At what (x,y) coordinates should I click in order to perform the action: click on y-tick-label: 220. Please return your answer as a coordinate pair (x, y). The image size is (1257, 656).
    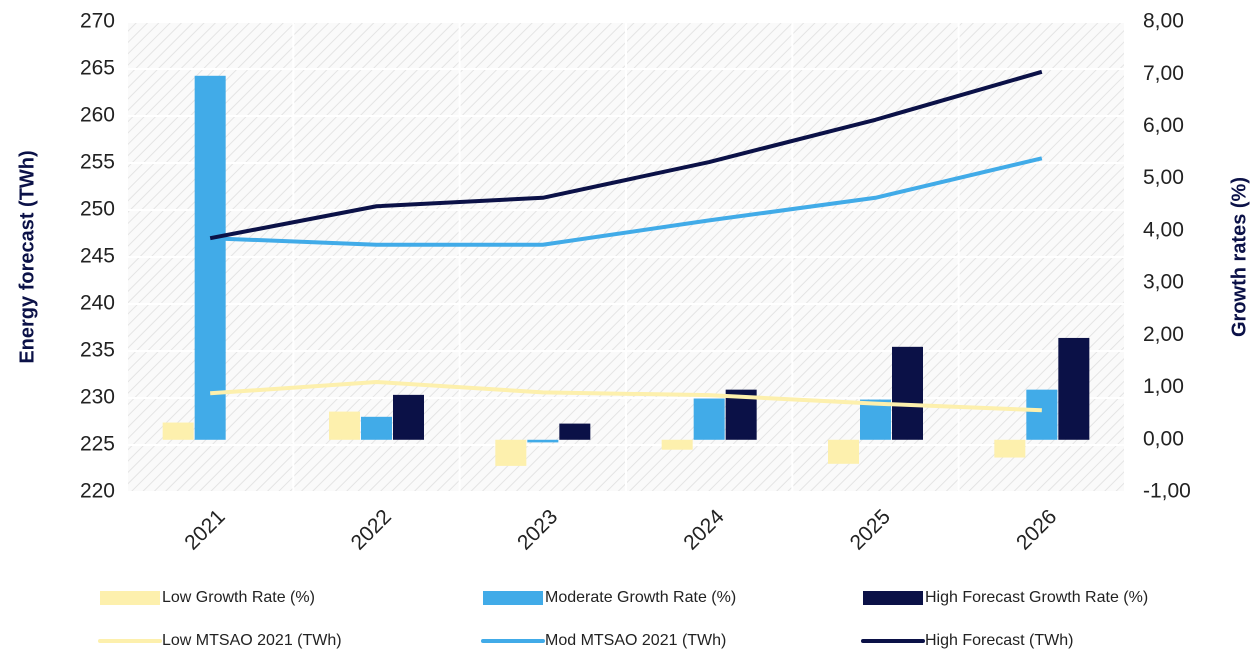
    Looking at the image, I should click on (97, 491).